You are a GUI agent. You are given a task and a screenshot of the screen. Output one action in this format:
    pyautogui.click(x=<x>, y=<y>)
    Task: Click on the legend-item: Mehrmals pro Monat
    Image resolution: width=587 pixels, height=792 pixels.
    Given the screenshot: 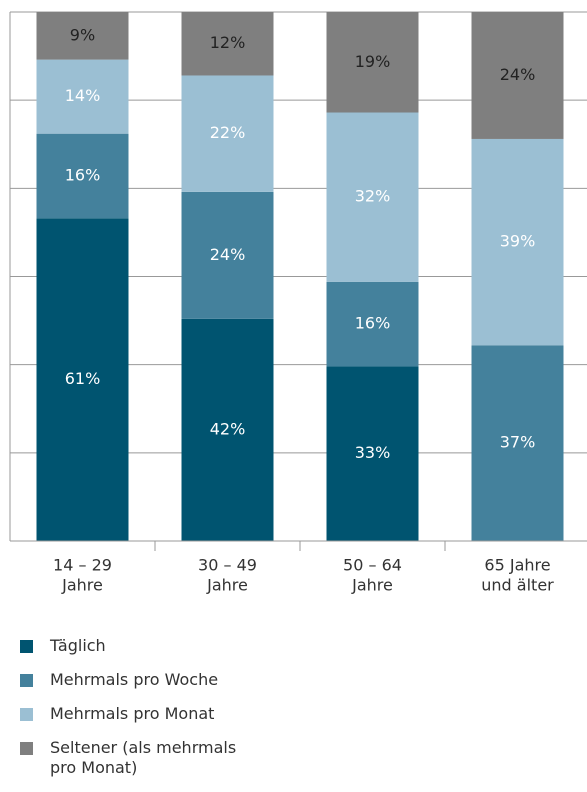 What is the action you would take?
    pyautogui.click(x=150, y=714)
    